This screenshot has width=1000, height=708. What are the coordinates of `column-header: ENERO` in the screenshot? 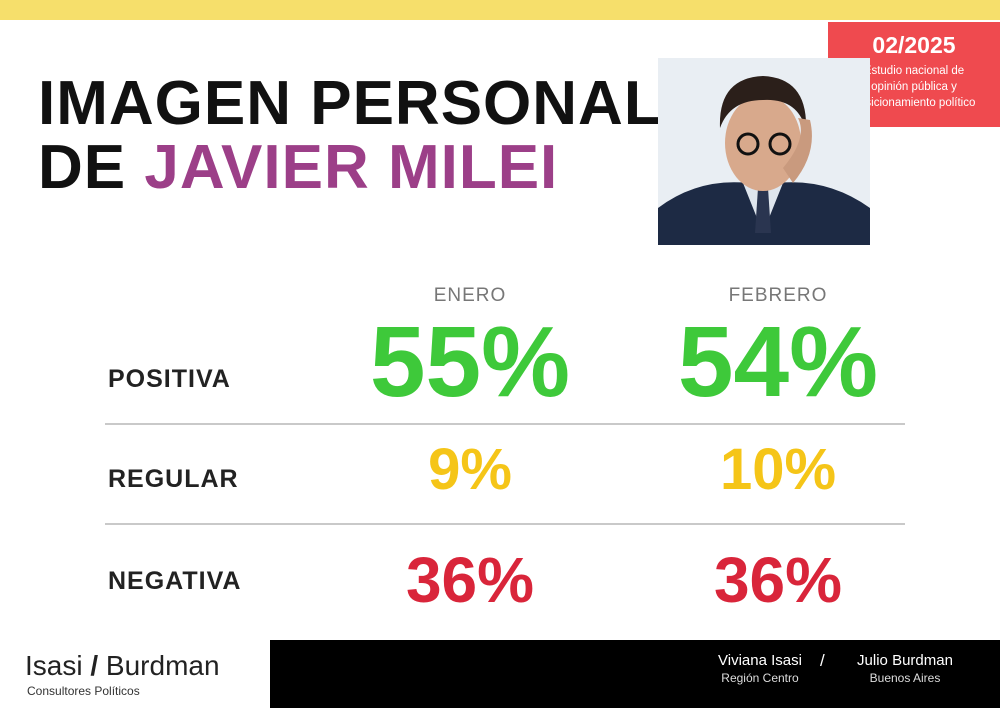 It's located at (470, 295).